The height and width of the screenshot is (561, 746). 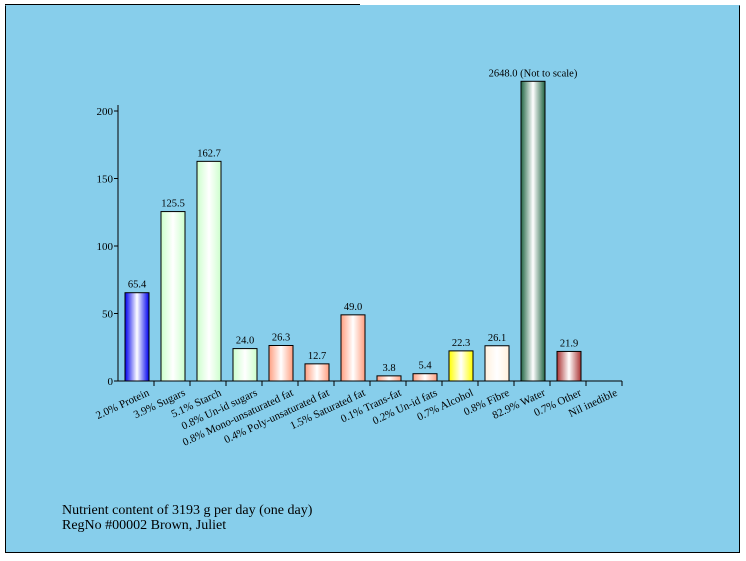 What do you see at coordinates (137, 285) in the screenshot?
I see `data-label: 65.4` at bounding box center [137, 285].